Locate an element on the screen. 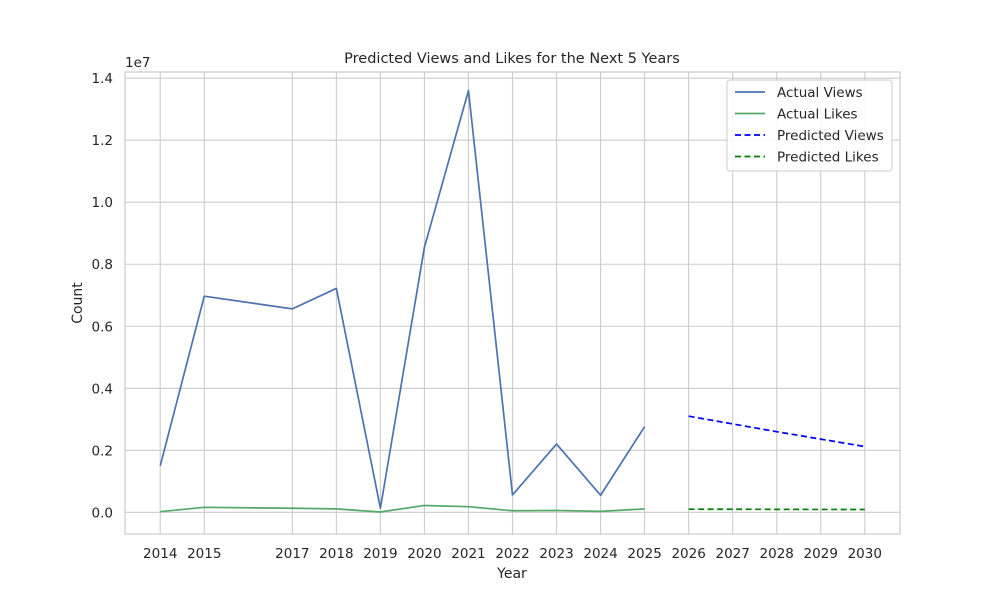  y-offset-label: 1e7 is located at coordinates (137, 63).